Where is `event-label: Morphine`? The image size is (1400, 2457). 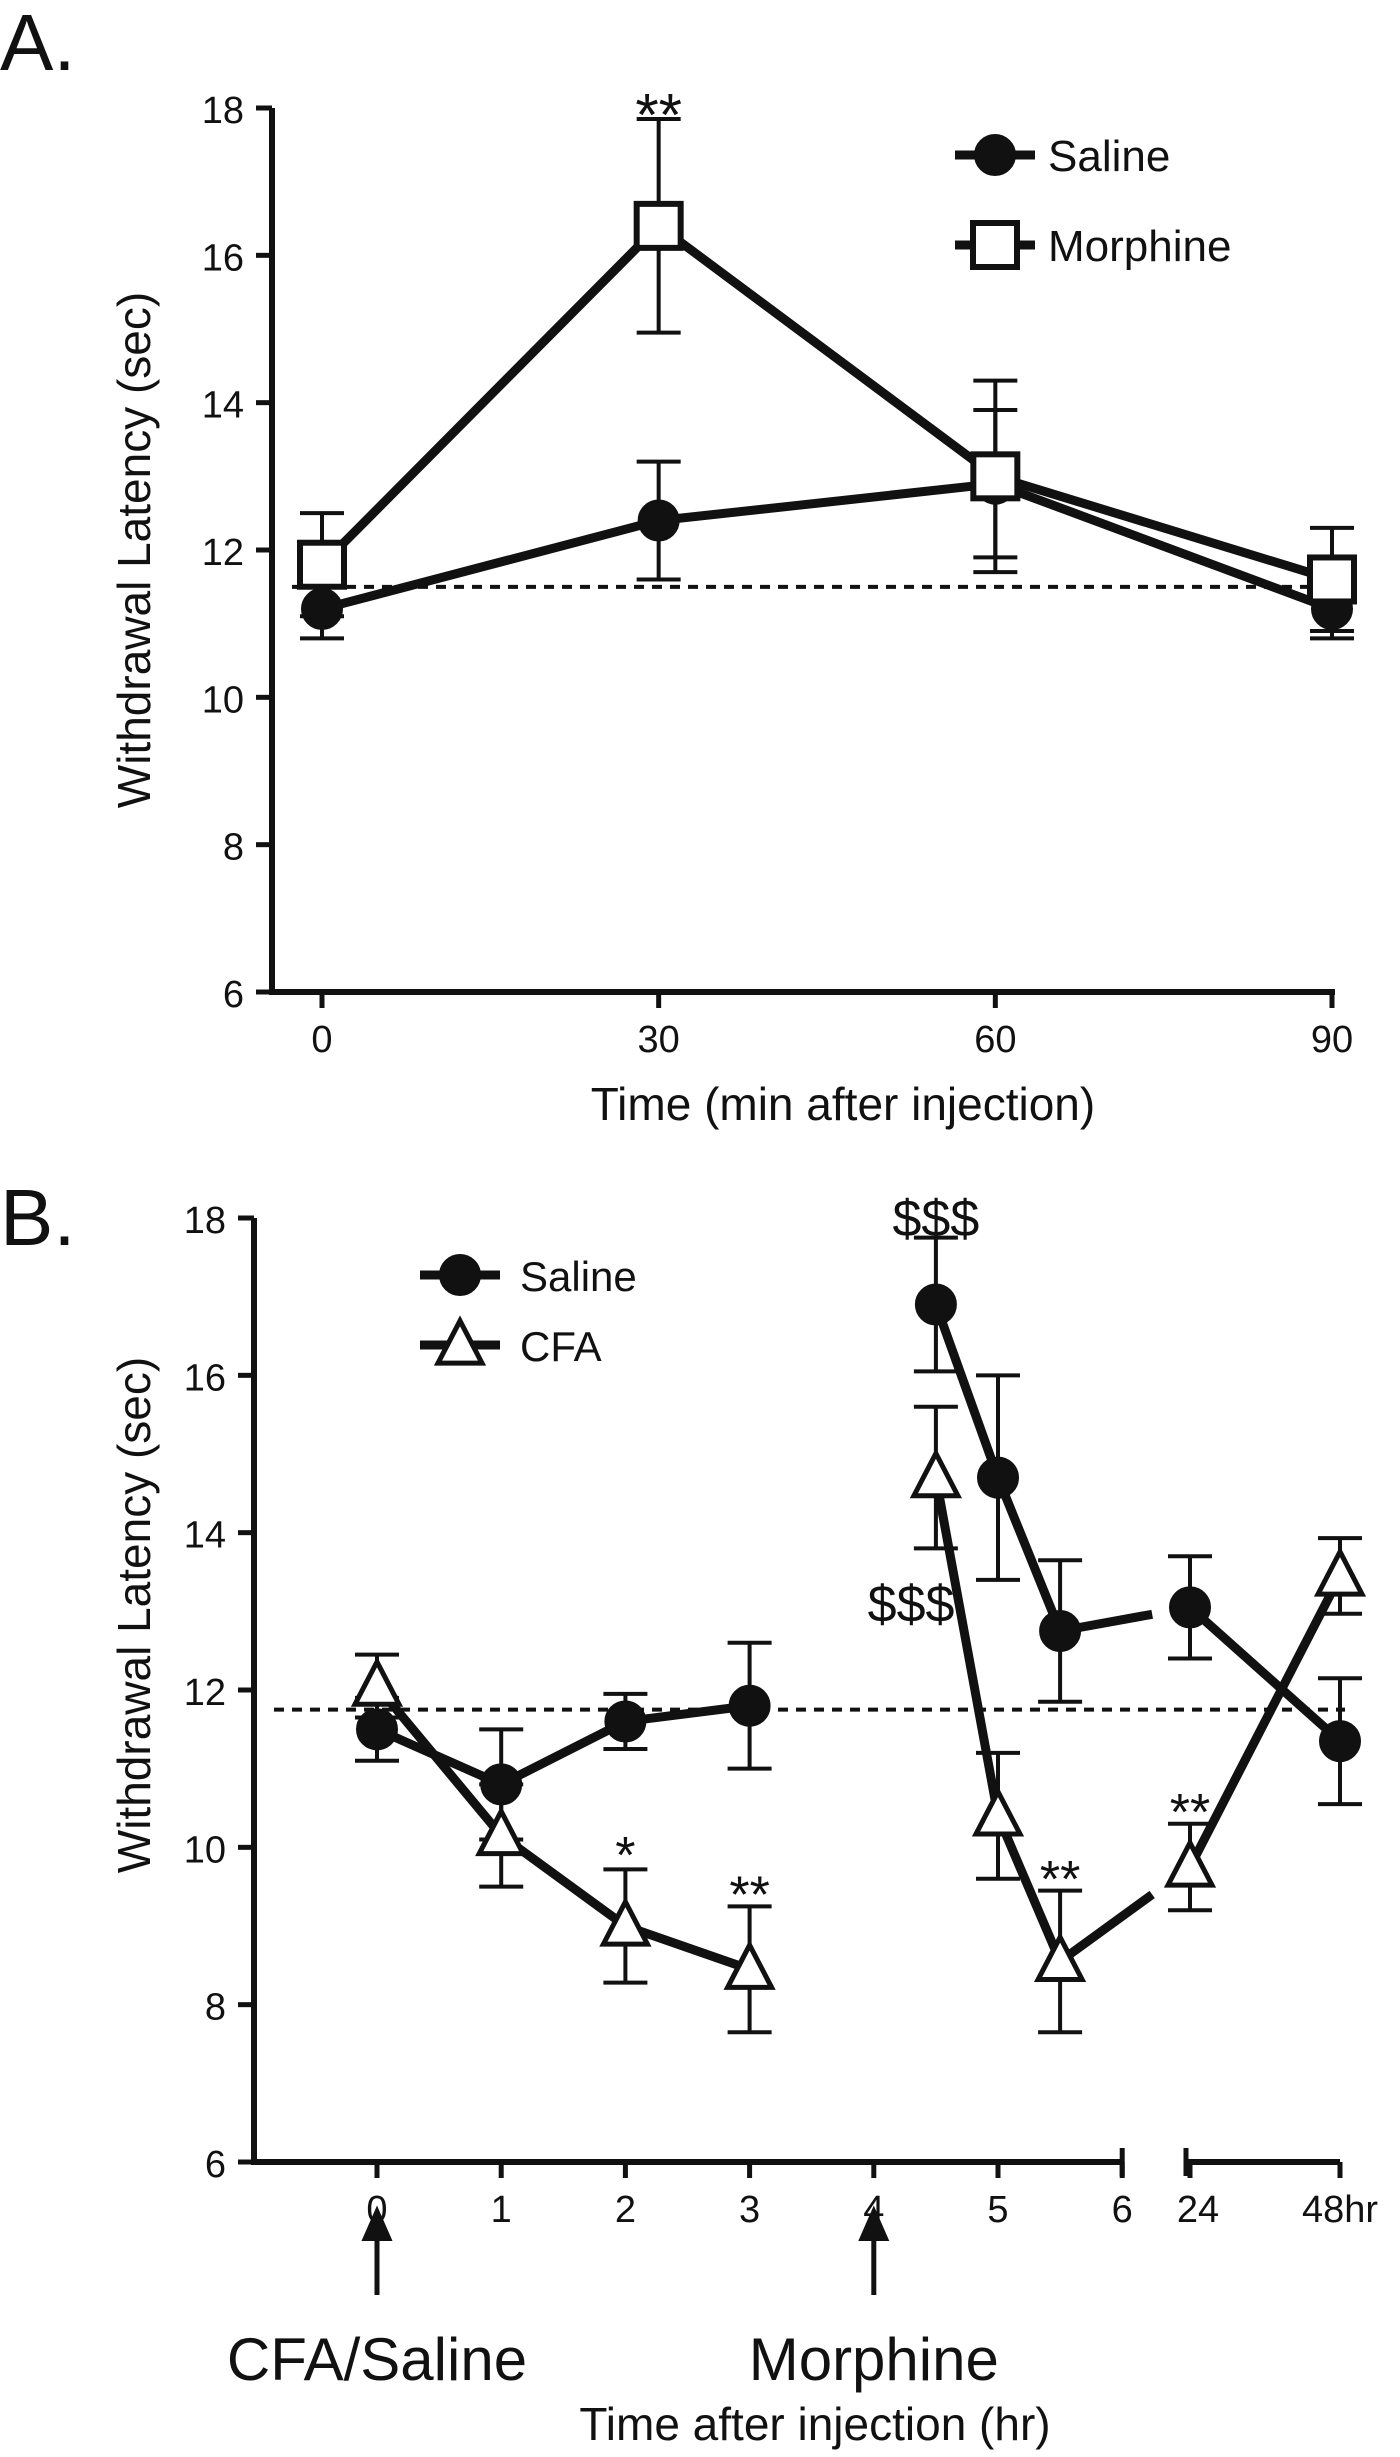
event-label: Morphine is located at coordinates (874, 2359).